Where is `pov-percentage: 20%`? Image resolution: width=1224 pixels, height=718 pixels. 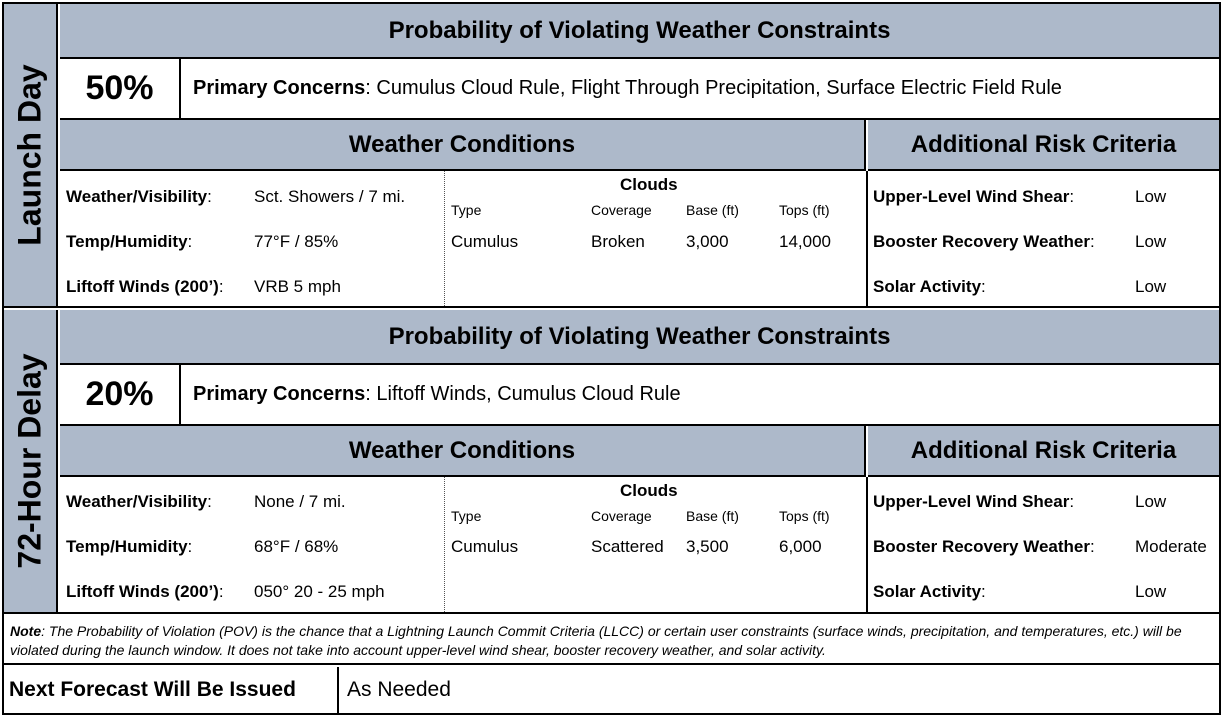 pov-percentage: 20% is located at coordinates (120, 394).